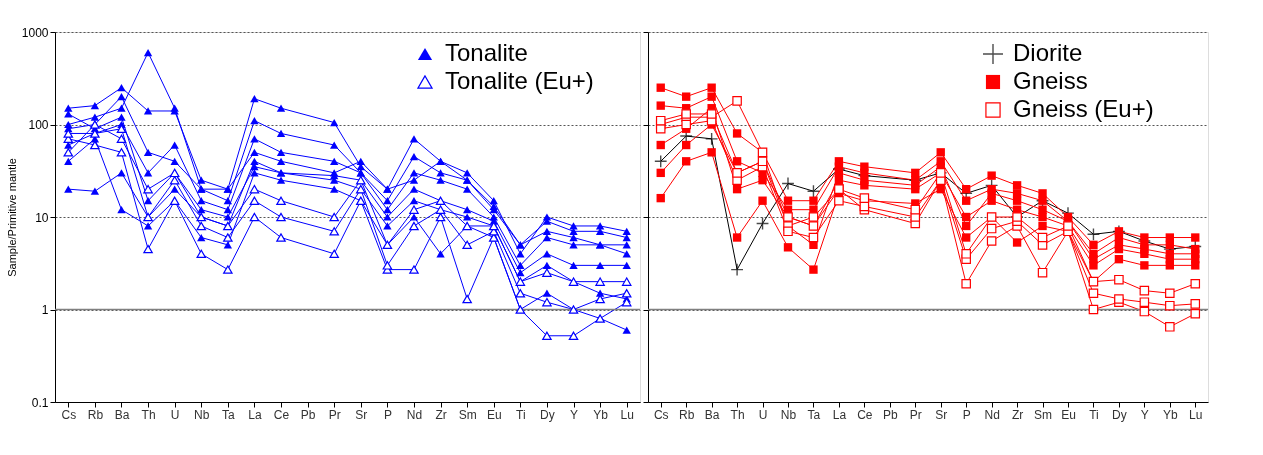  What do you see at coordinates (1050, 80) in the screenshot?
I see `legend-label: Gneiss` at bounding box center [1050, 80].